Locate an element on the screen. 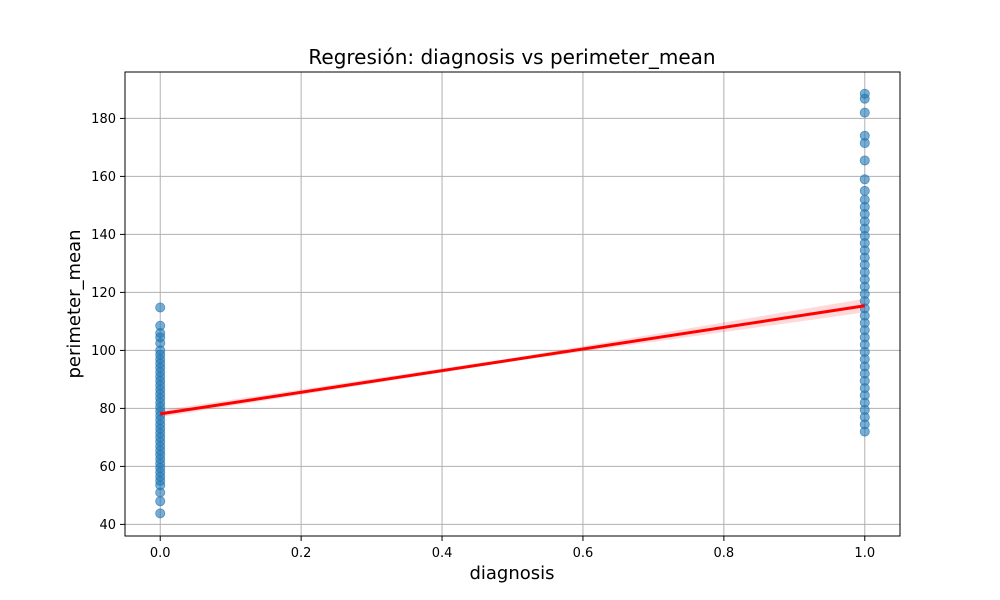 Image resolution: width=1000 pixels, height=600 pixels. regression-line is located at coordinates (512, 360).